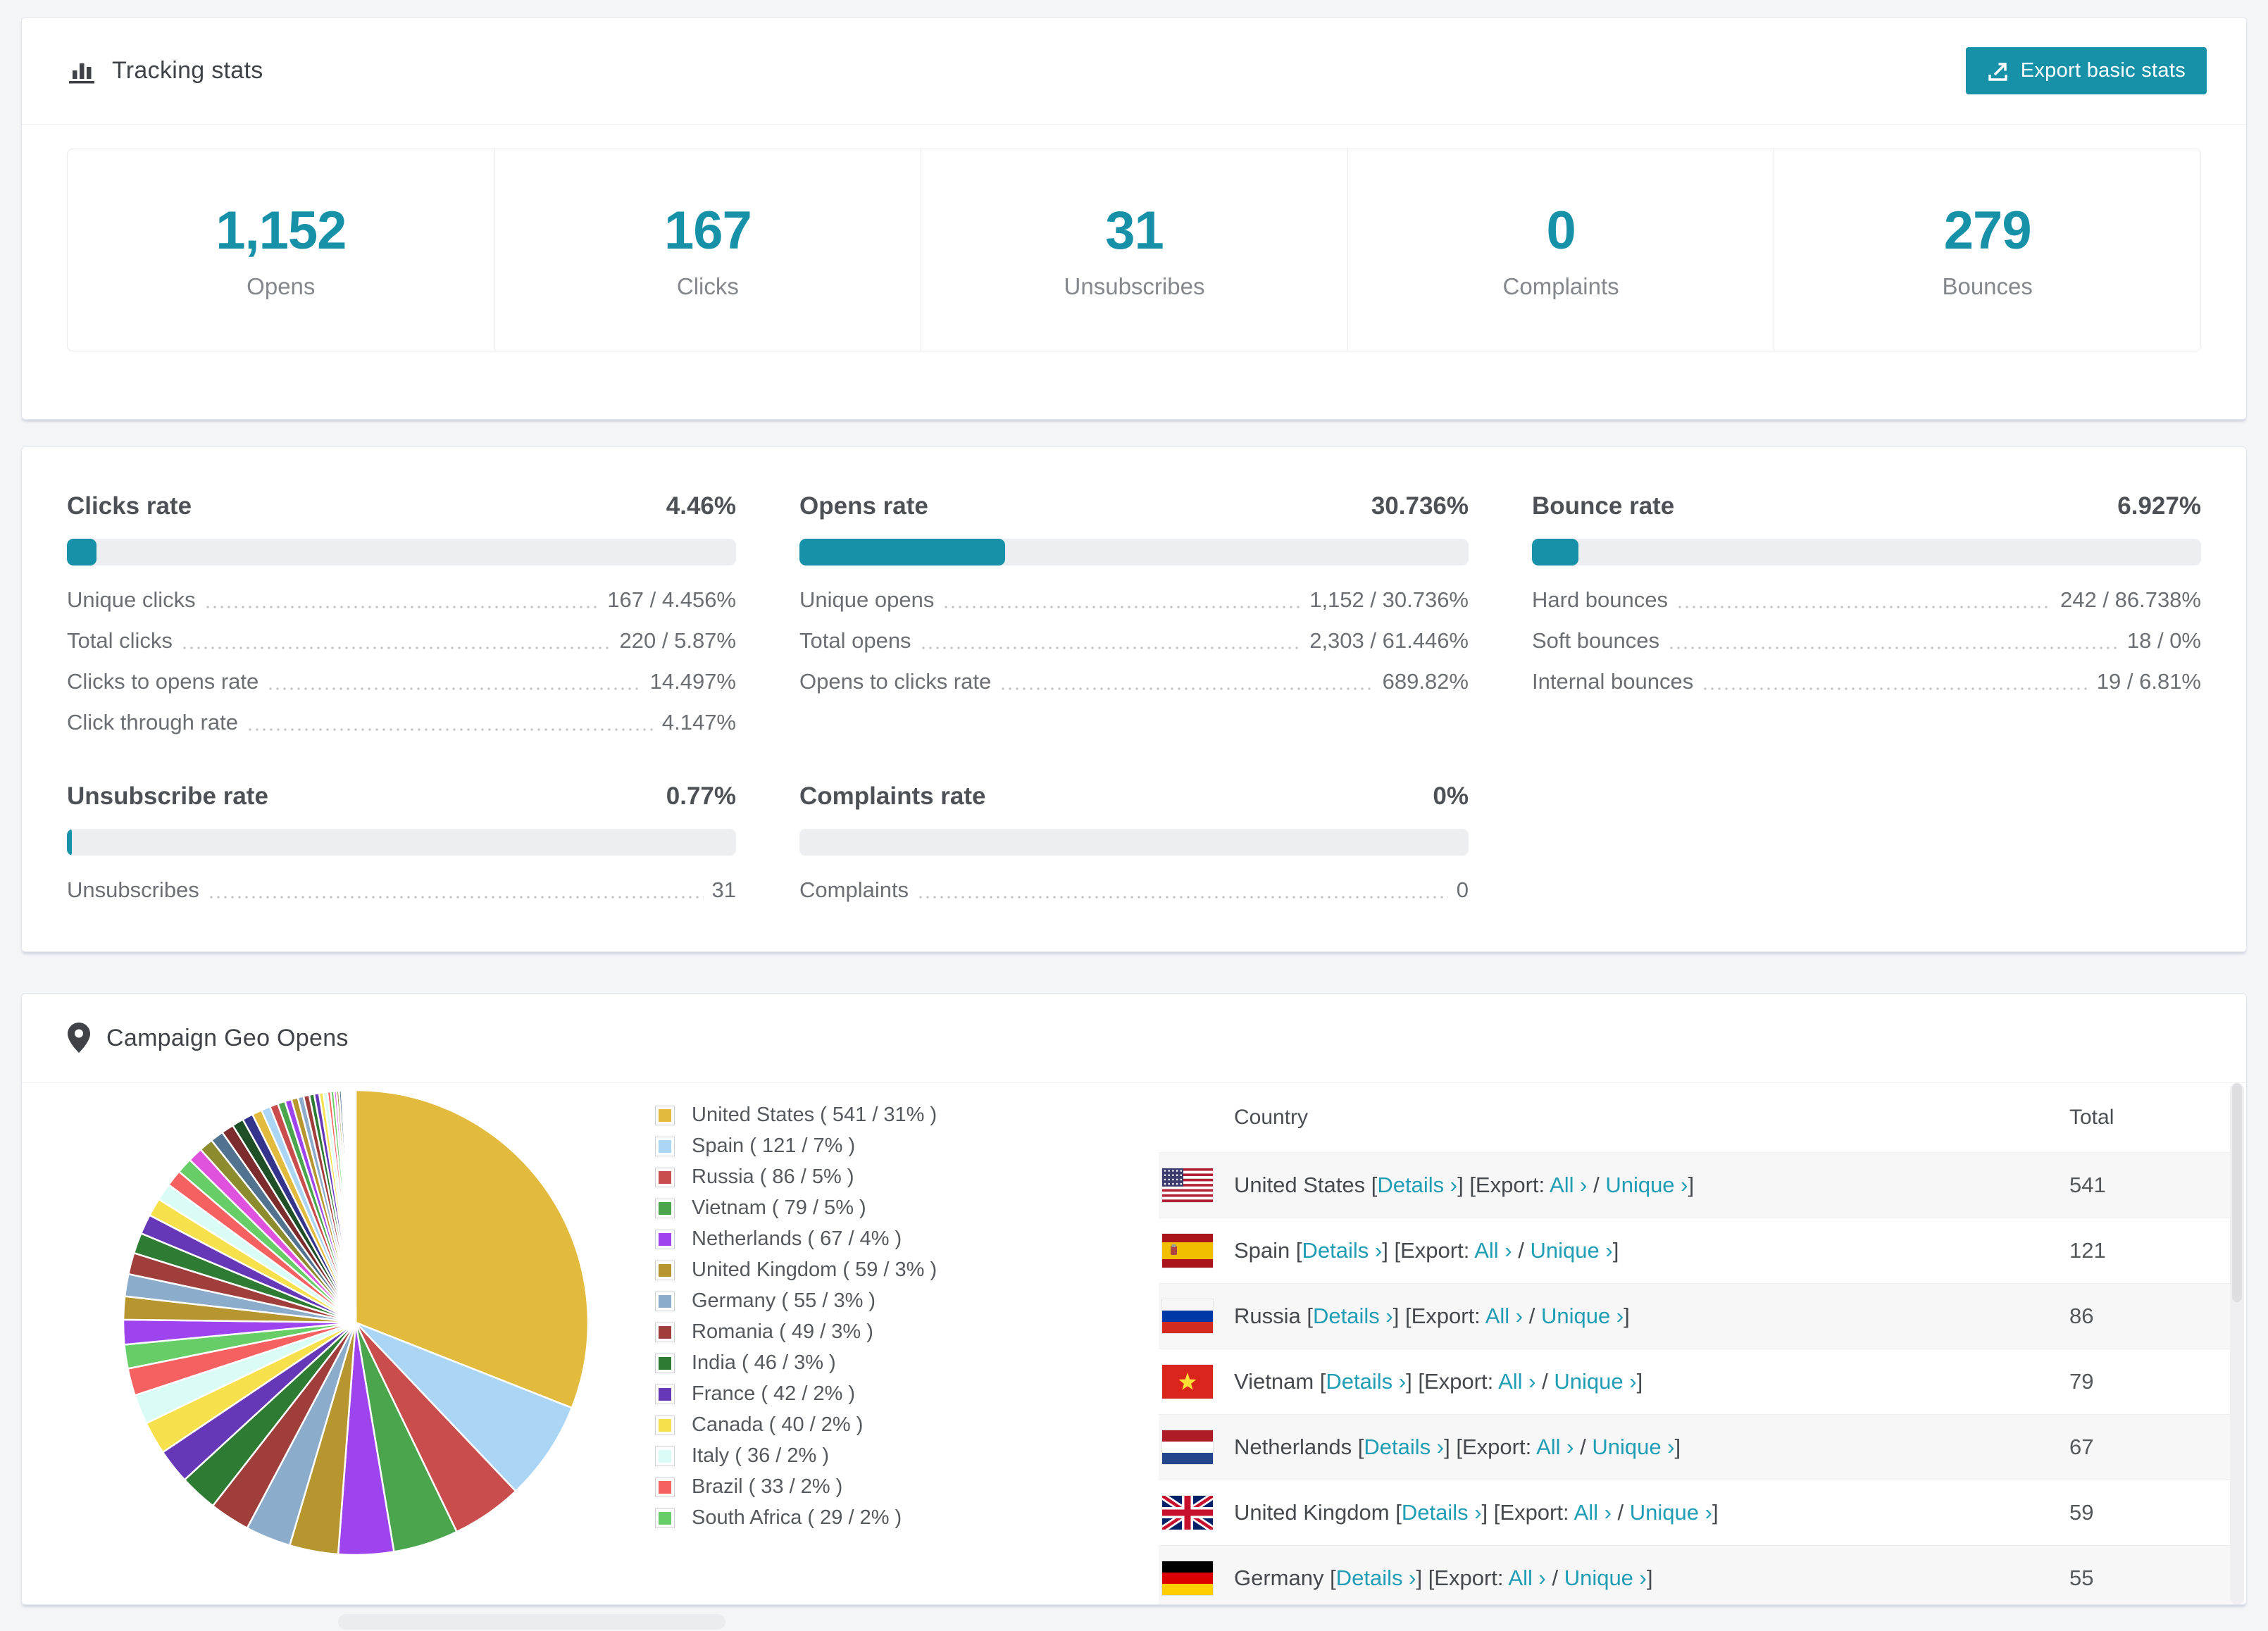  I want to click on rate-stat-value: 220 / 5.87%, so click(678, 640).